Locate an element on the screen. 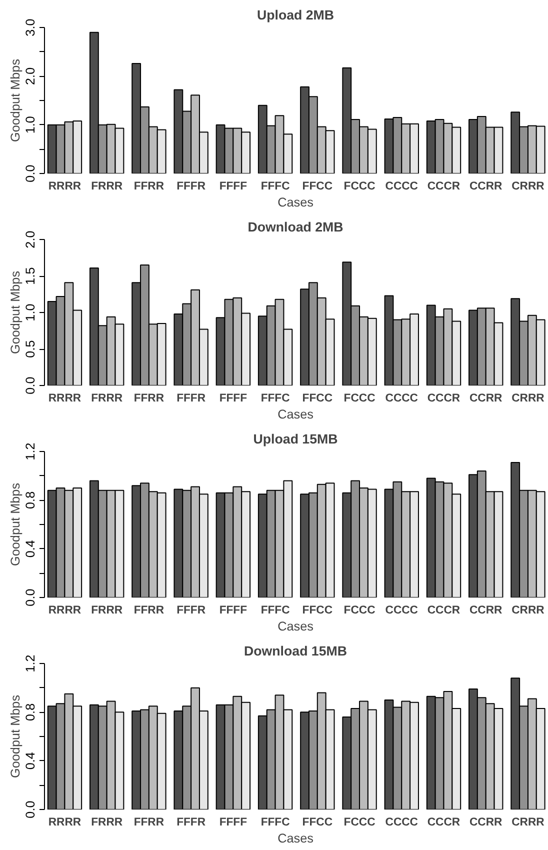 The height and width of the screenshot is (850, 548). y-tick-label: 1.5 is located at coordinates (31, 276).